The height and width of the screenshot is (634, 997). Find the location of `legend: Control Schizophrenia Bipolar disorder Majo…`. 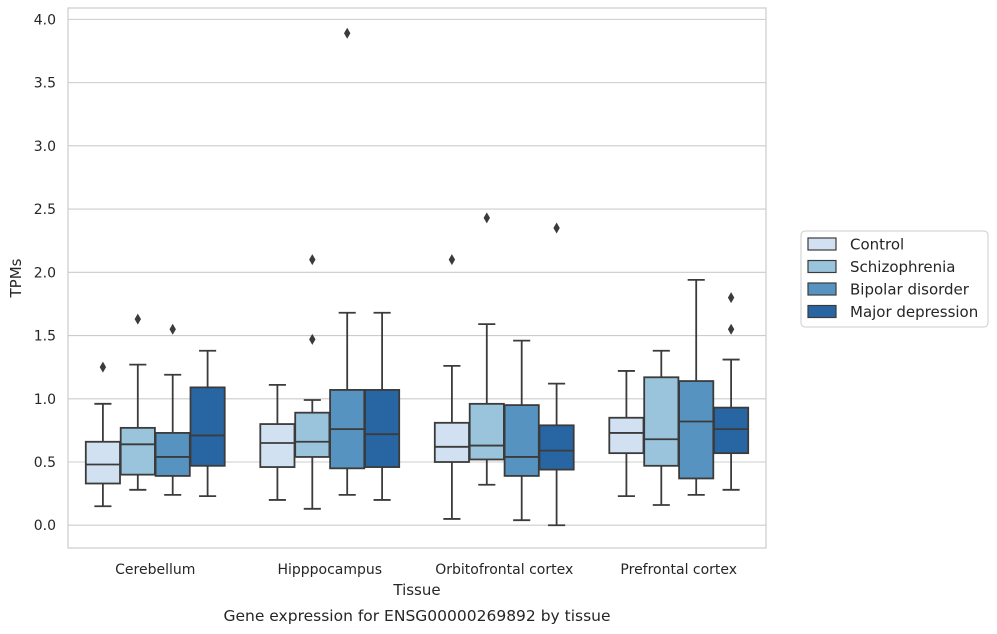

legend: Control Schizophrenia Bipolar disorder Majo… is located at coordinates (894, 279).